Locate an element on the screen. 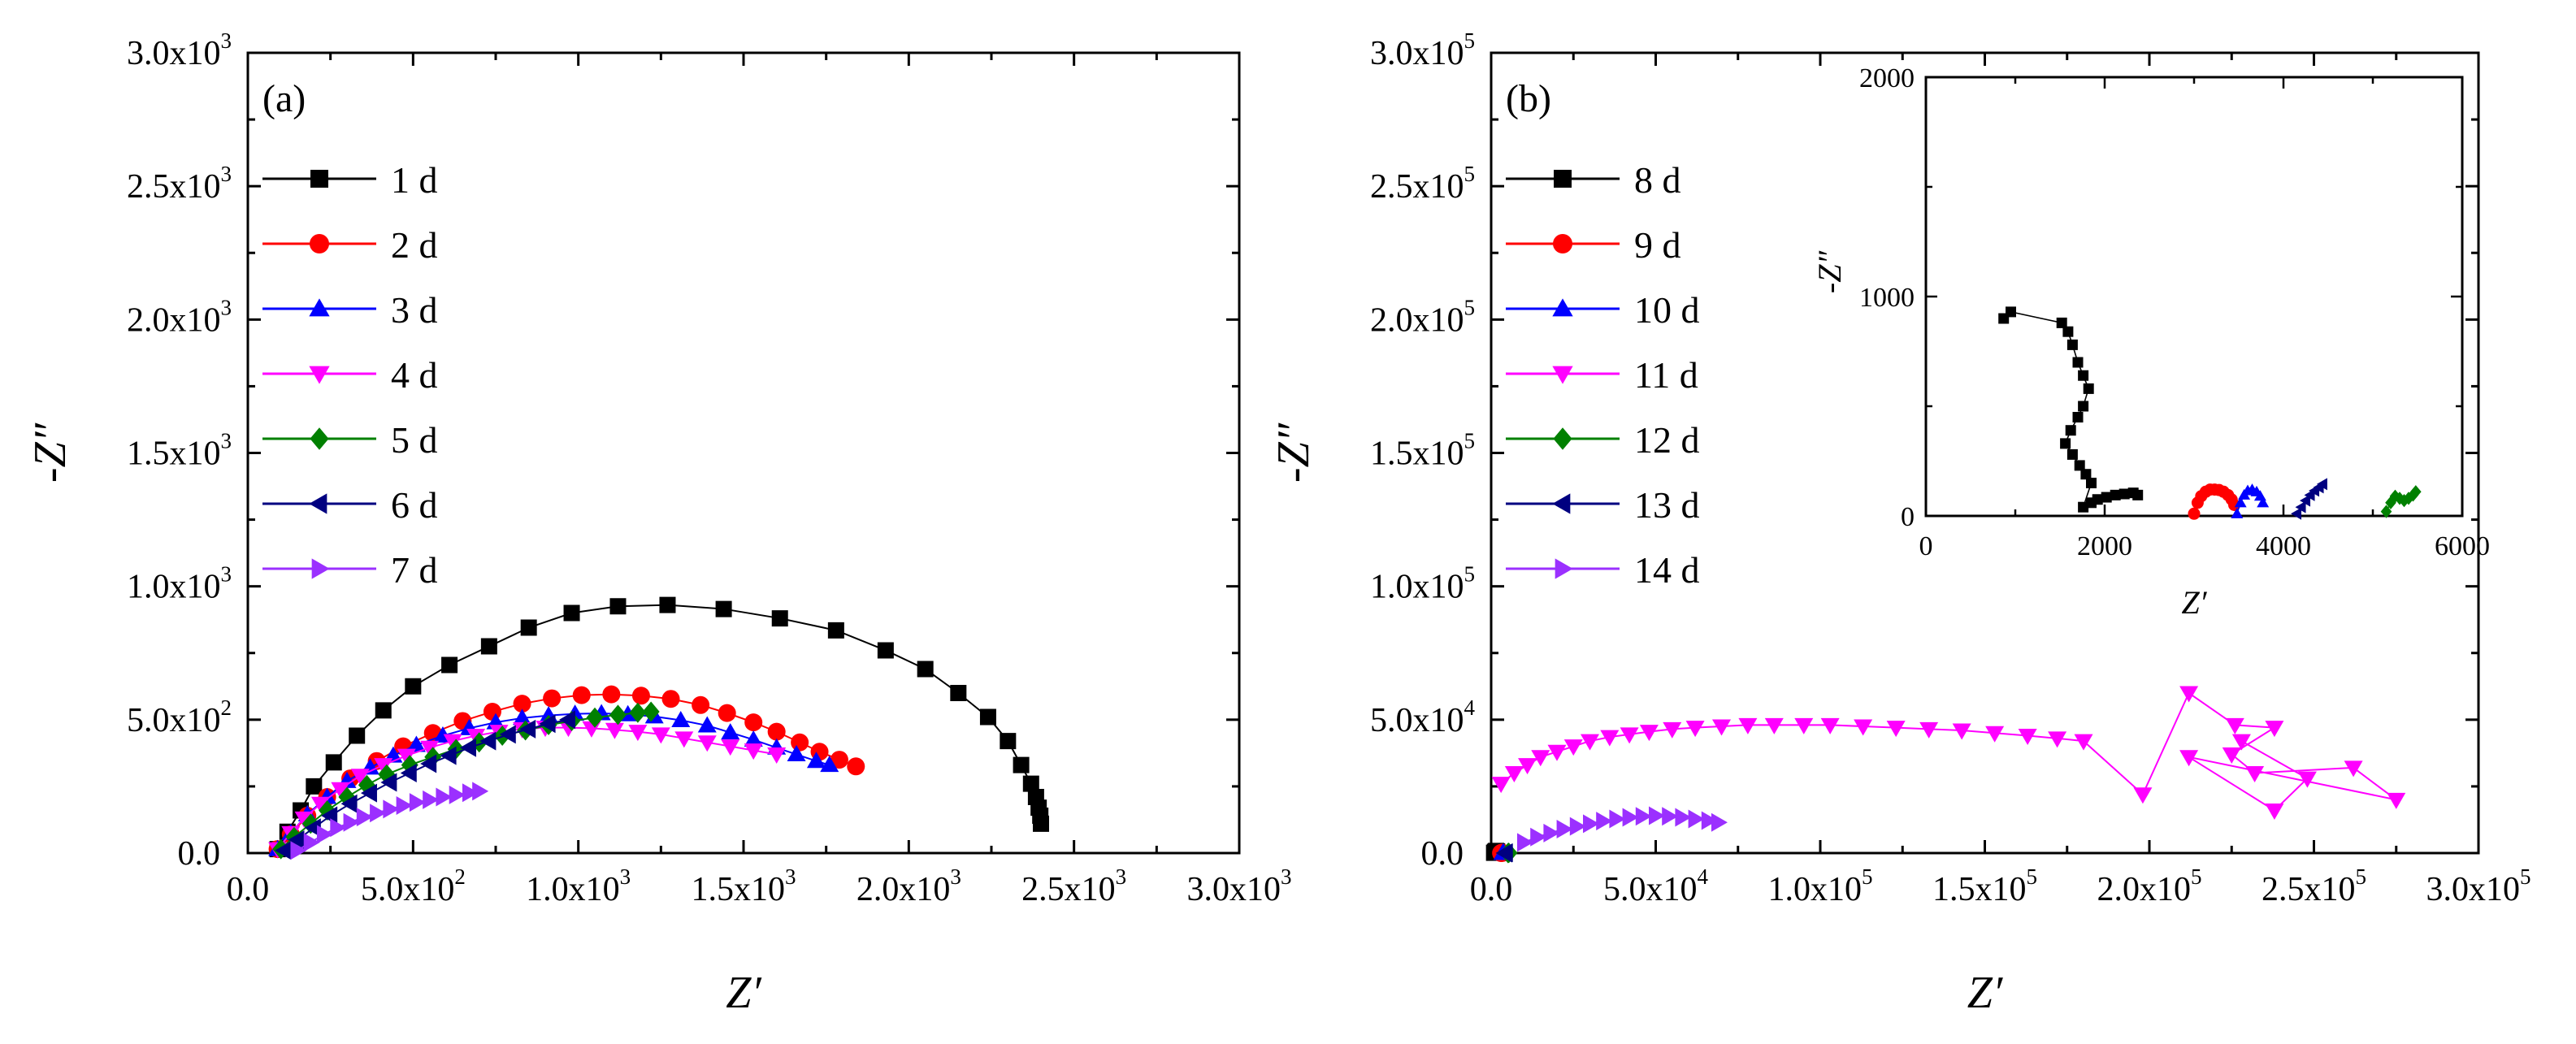  legend-label: 5 d is located at coordinates (415, 440).